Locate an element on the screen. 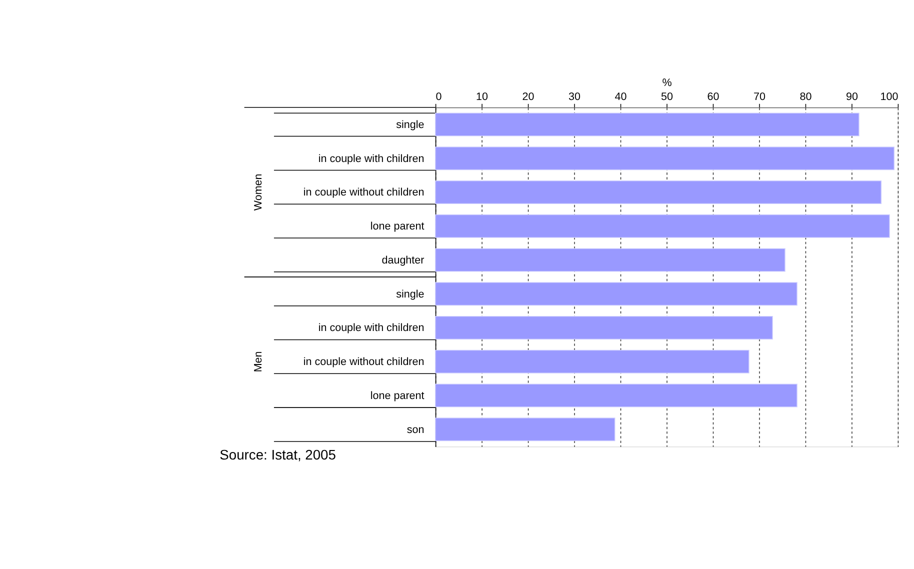 This screenshot has height=569, width=914. text: Men is located at coordinates (258, 361).